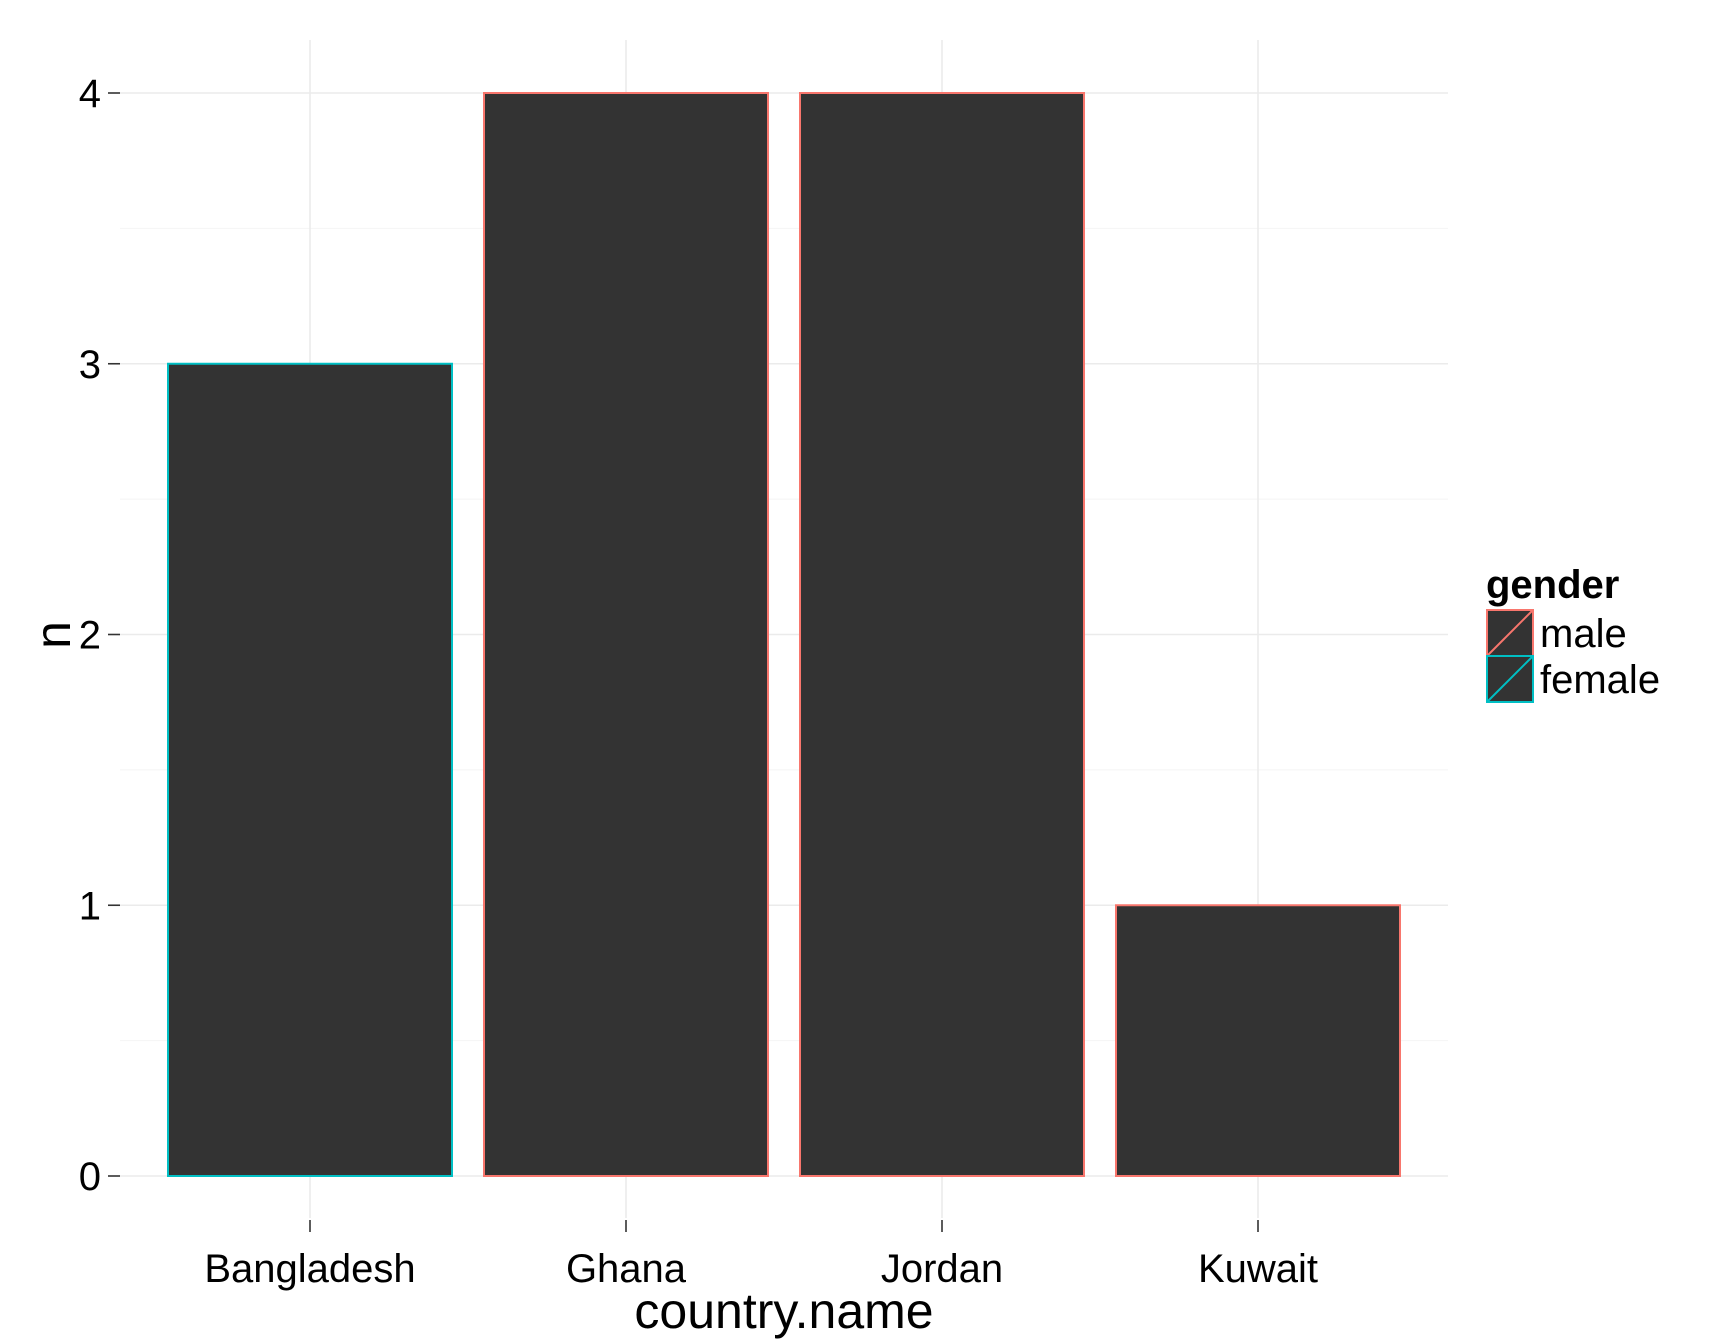 The image size is (1728, 1344). What do you see at coordinates (1552, 585) in the screenshot?
I see `legend-title: gender` at bounding box center [1552, 585].